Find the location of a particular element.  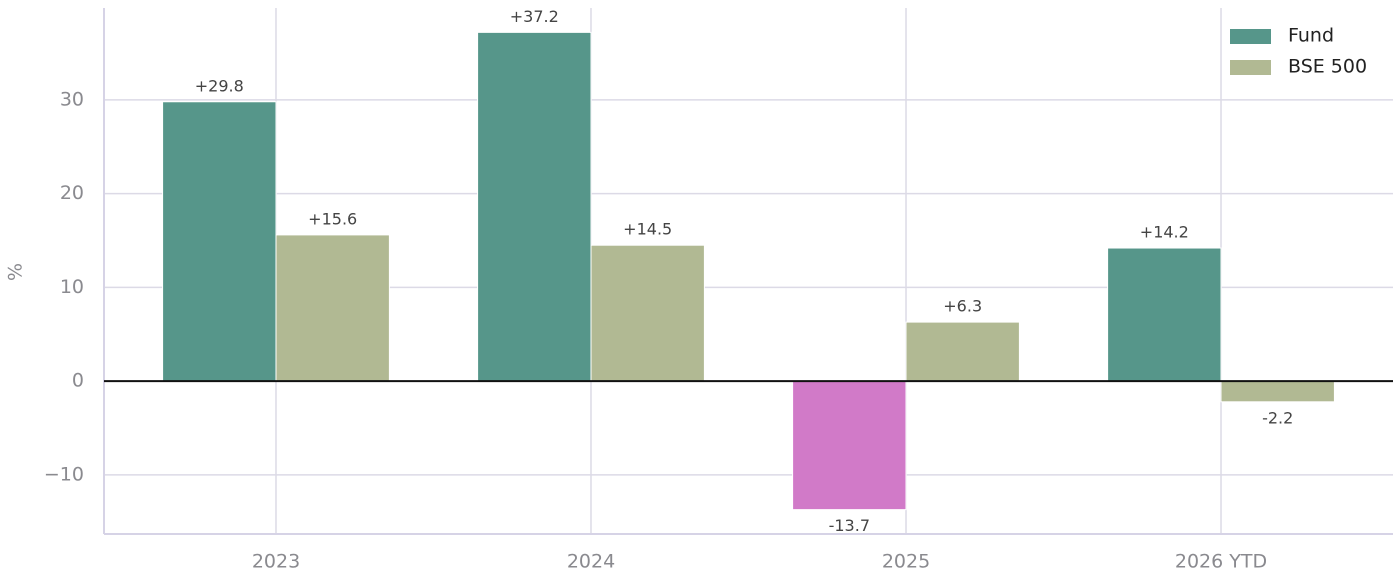

value-label: +37.2 is located at coordinates (534, 16).